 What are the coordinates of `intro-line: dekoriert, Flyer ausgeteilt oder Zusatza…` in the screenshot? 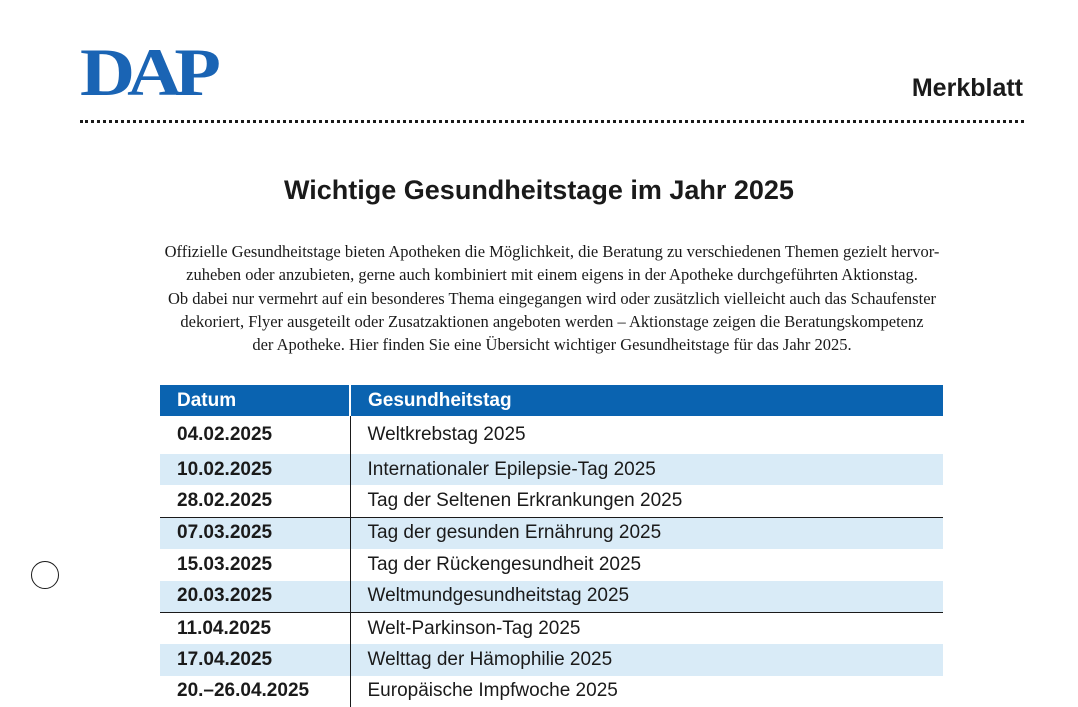 It's located at (552, 321).